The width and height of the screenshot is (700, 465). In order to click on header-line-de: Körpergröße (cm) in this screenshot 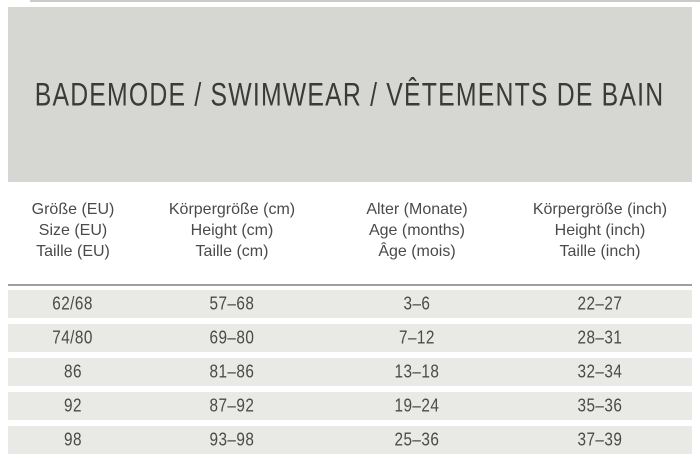, I will do `click(232, 209)`.